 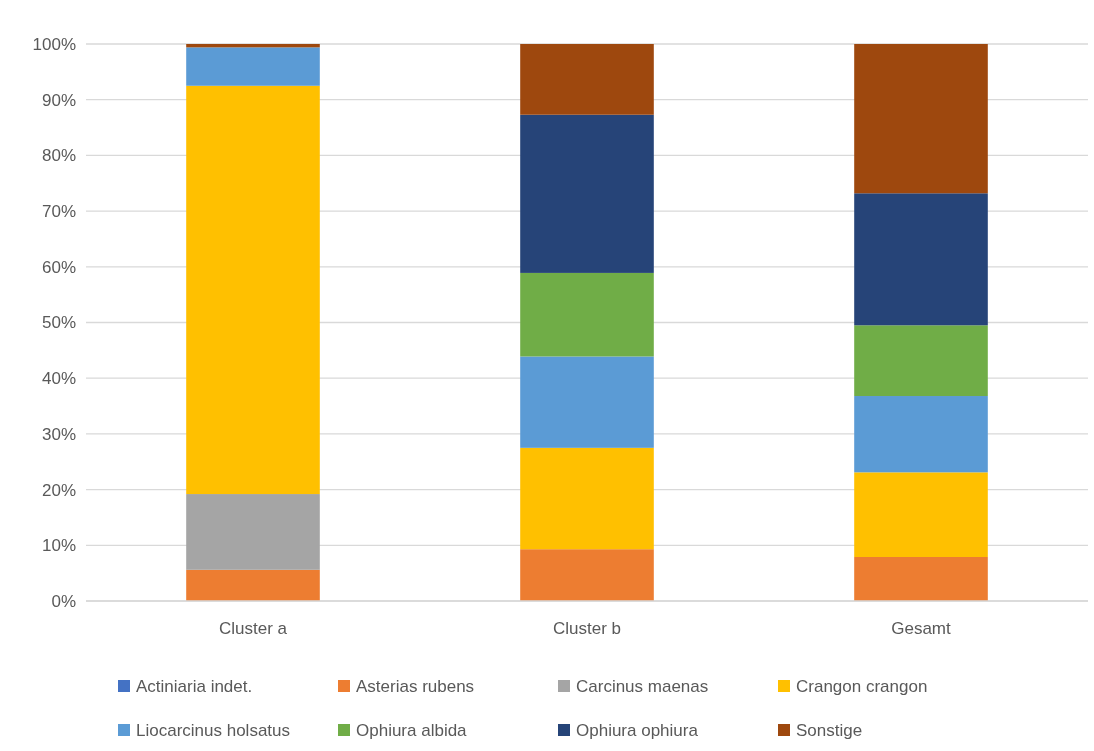 I want to click on legend-label: Liocarcinus holsatus, so click(x=213, y=730).